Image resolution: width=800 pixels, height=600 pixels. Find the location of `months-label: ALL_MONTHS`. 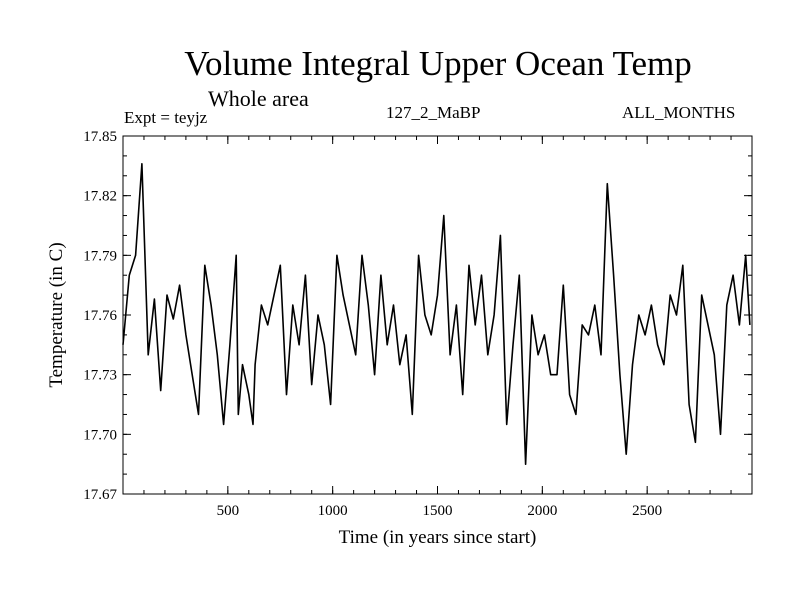

months-label: ALL_MONTHS is located at coordinates (679, 112).